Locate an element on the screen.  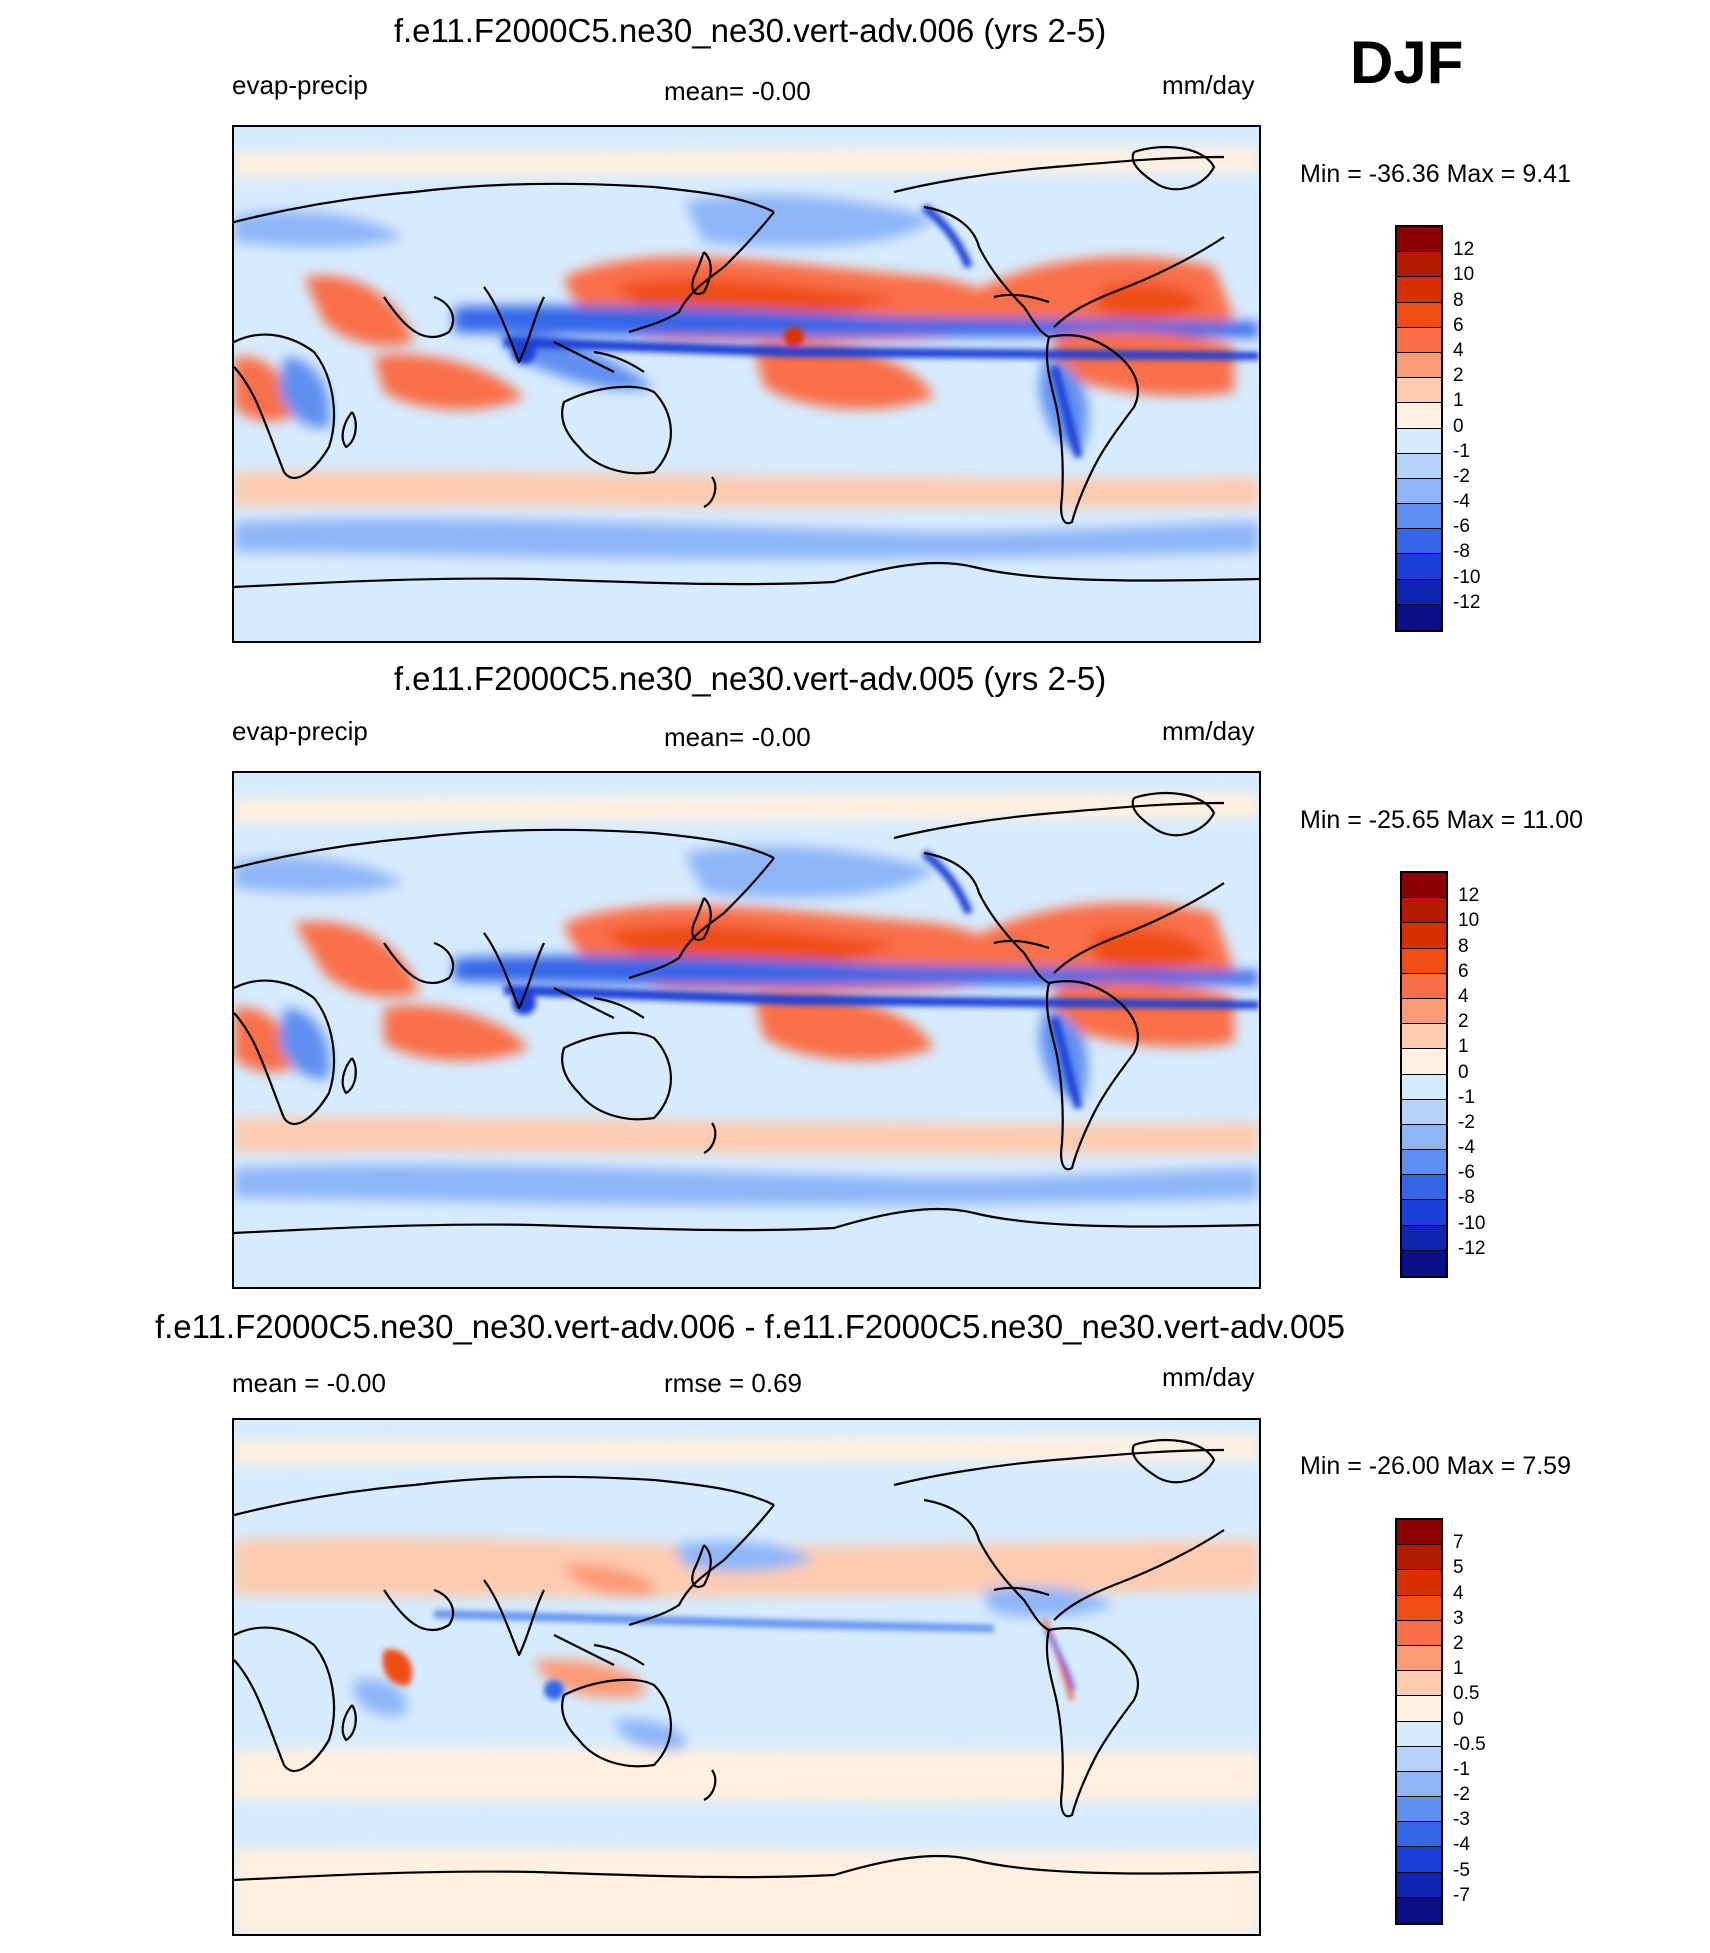
panel-2-colorbar is located at coordinates (1424, 1074).